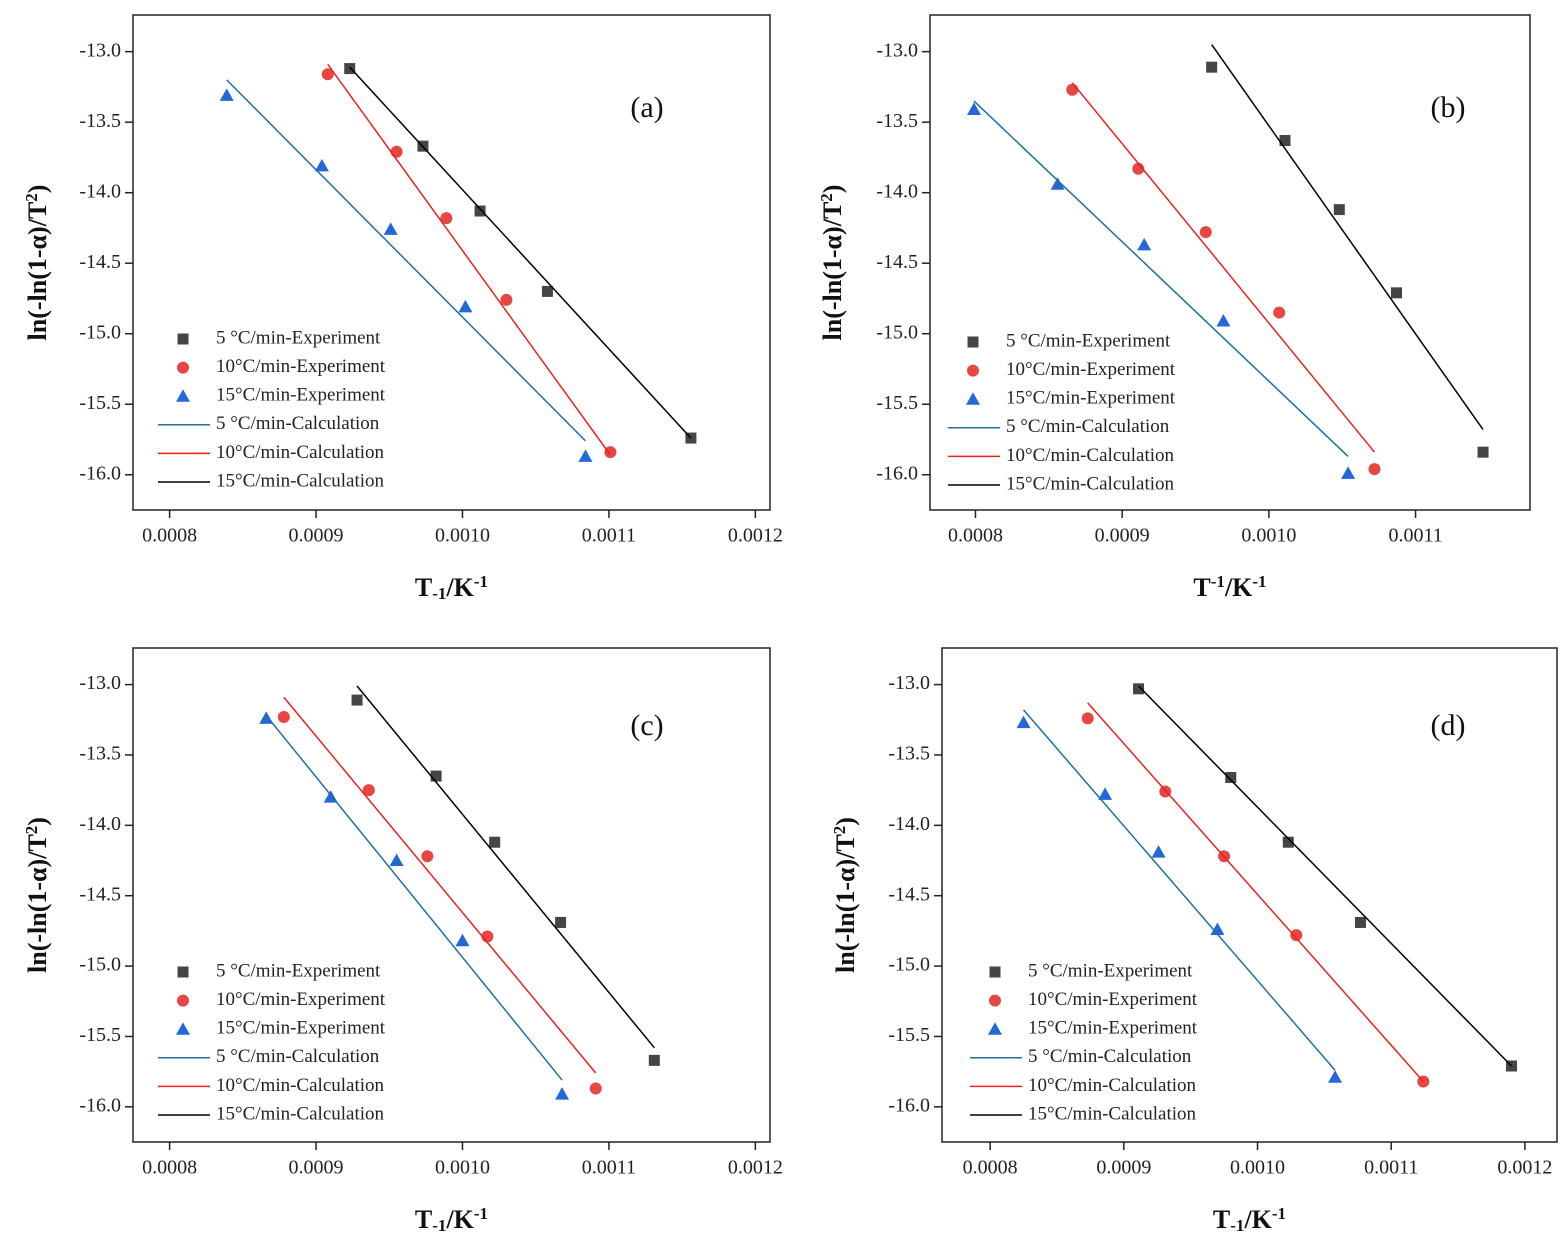  What do you see at coordinates (100, 403) in the screenshot?
I see `y-tick-label: -15.5` at bounding box center [100, 403].